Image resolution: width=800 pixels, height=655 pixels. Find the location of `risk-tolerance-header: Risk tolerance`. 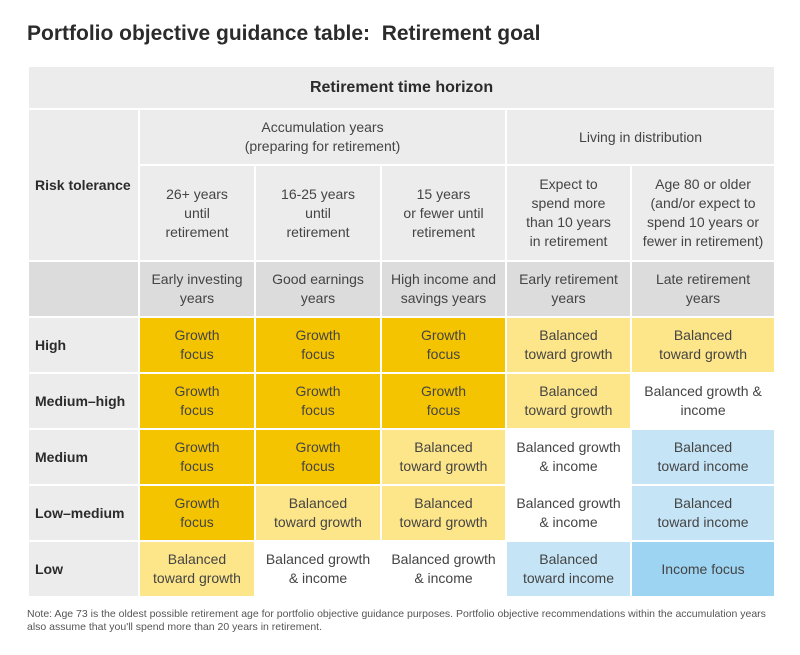

risk-tolerance-header: Risk tolerance is located at coordinates (83, 185).